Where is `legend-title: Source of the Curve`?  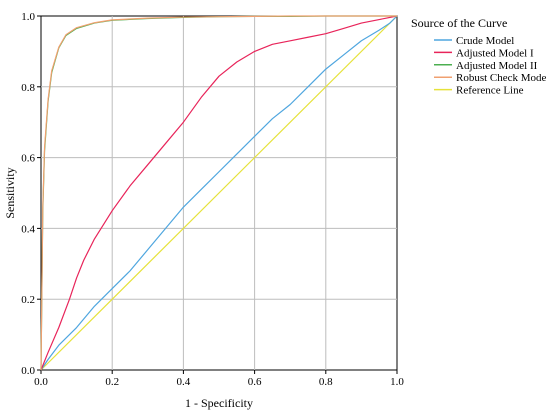 legend-title: Source of the Curve is located at coordinates (459, 23).